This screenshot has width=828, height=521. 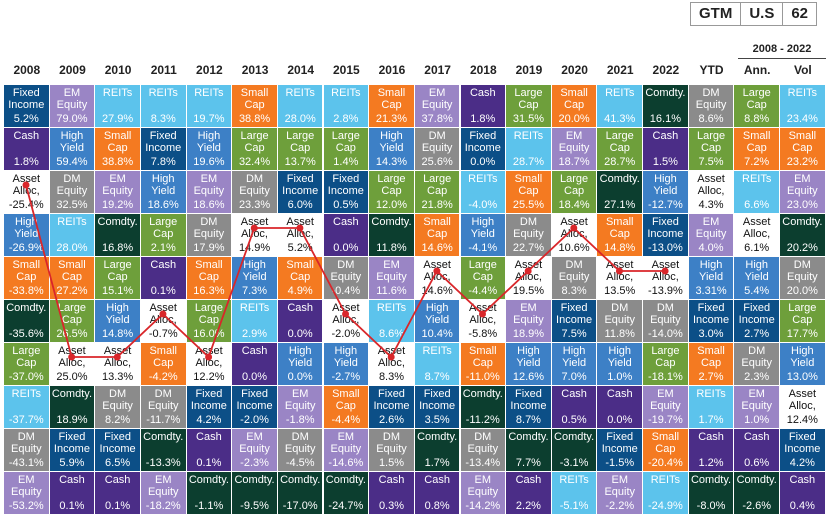 I want to click on asset-label: Comdty., so click(x=254, y=480).